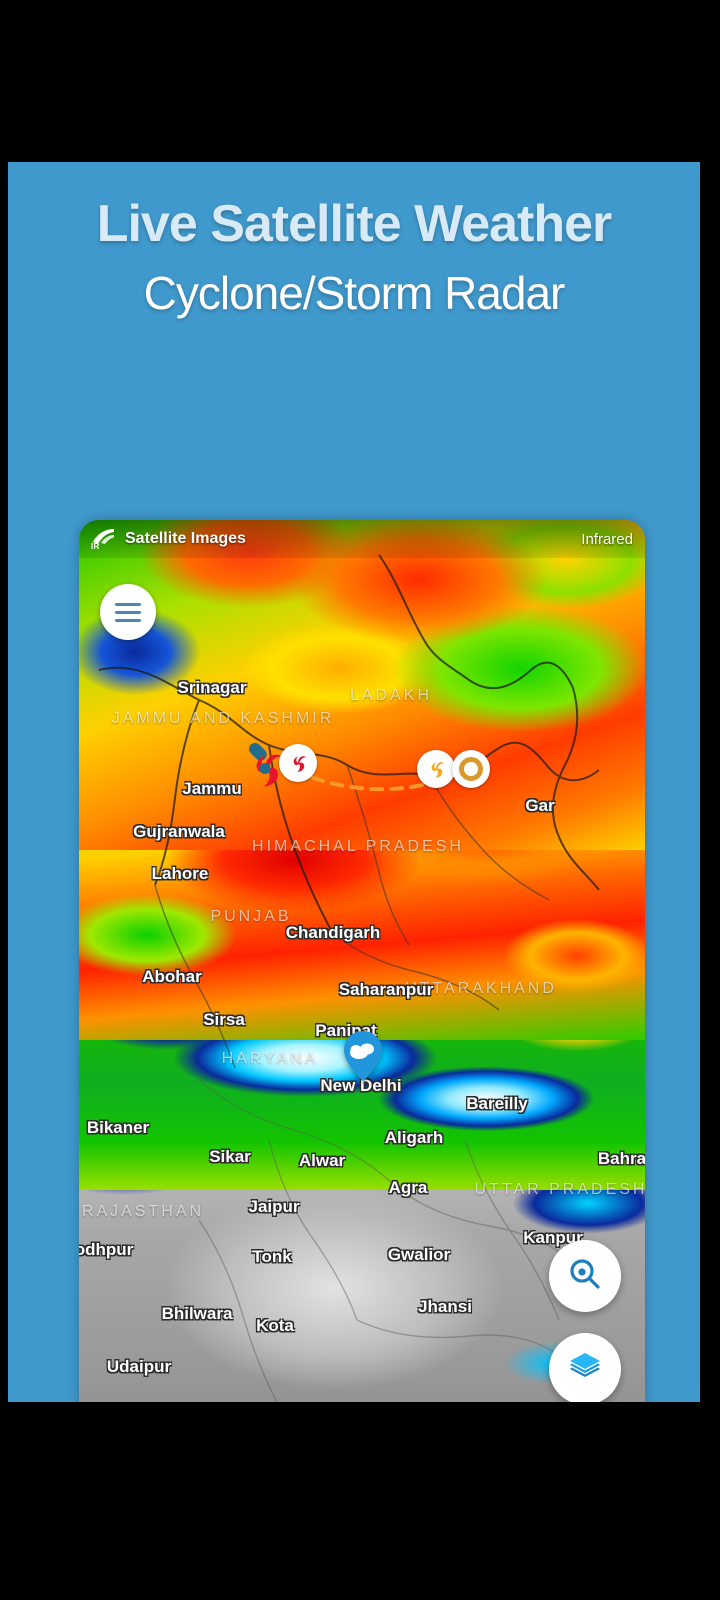  What do you see at coordinates (362, 539) in the screenshot?
I see `app-topbar: IR Satellite Images Infrared` at bounding box center [362, 539].